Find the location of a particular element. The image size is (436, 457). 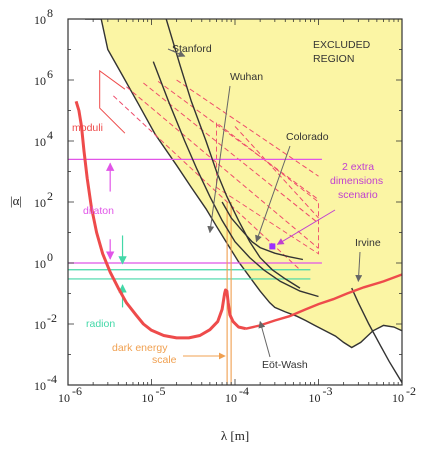

colorado-pointer is located at coordinates (273, 194).